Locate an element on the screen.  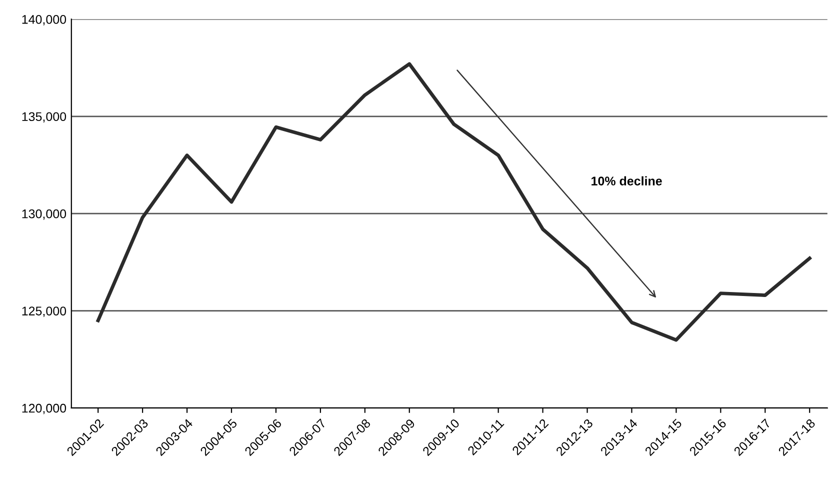
y-tick-label: 125,000 is located at coordinates (44, 311).